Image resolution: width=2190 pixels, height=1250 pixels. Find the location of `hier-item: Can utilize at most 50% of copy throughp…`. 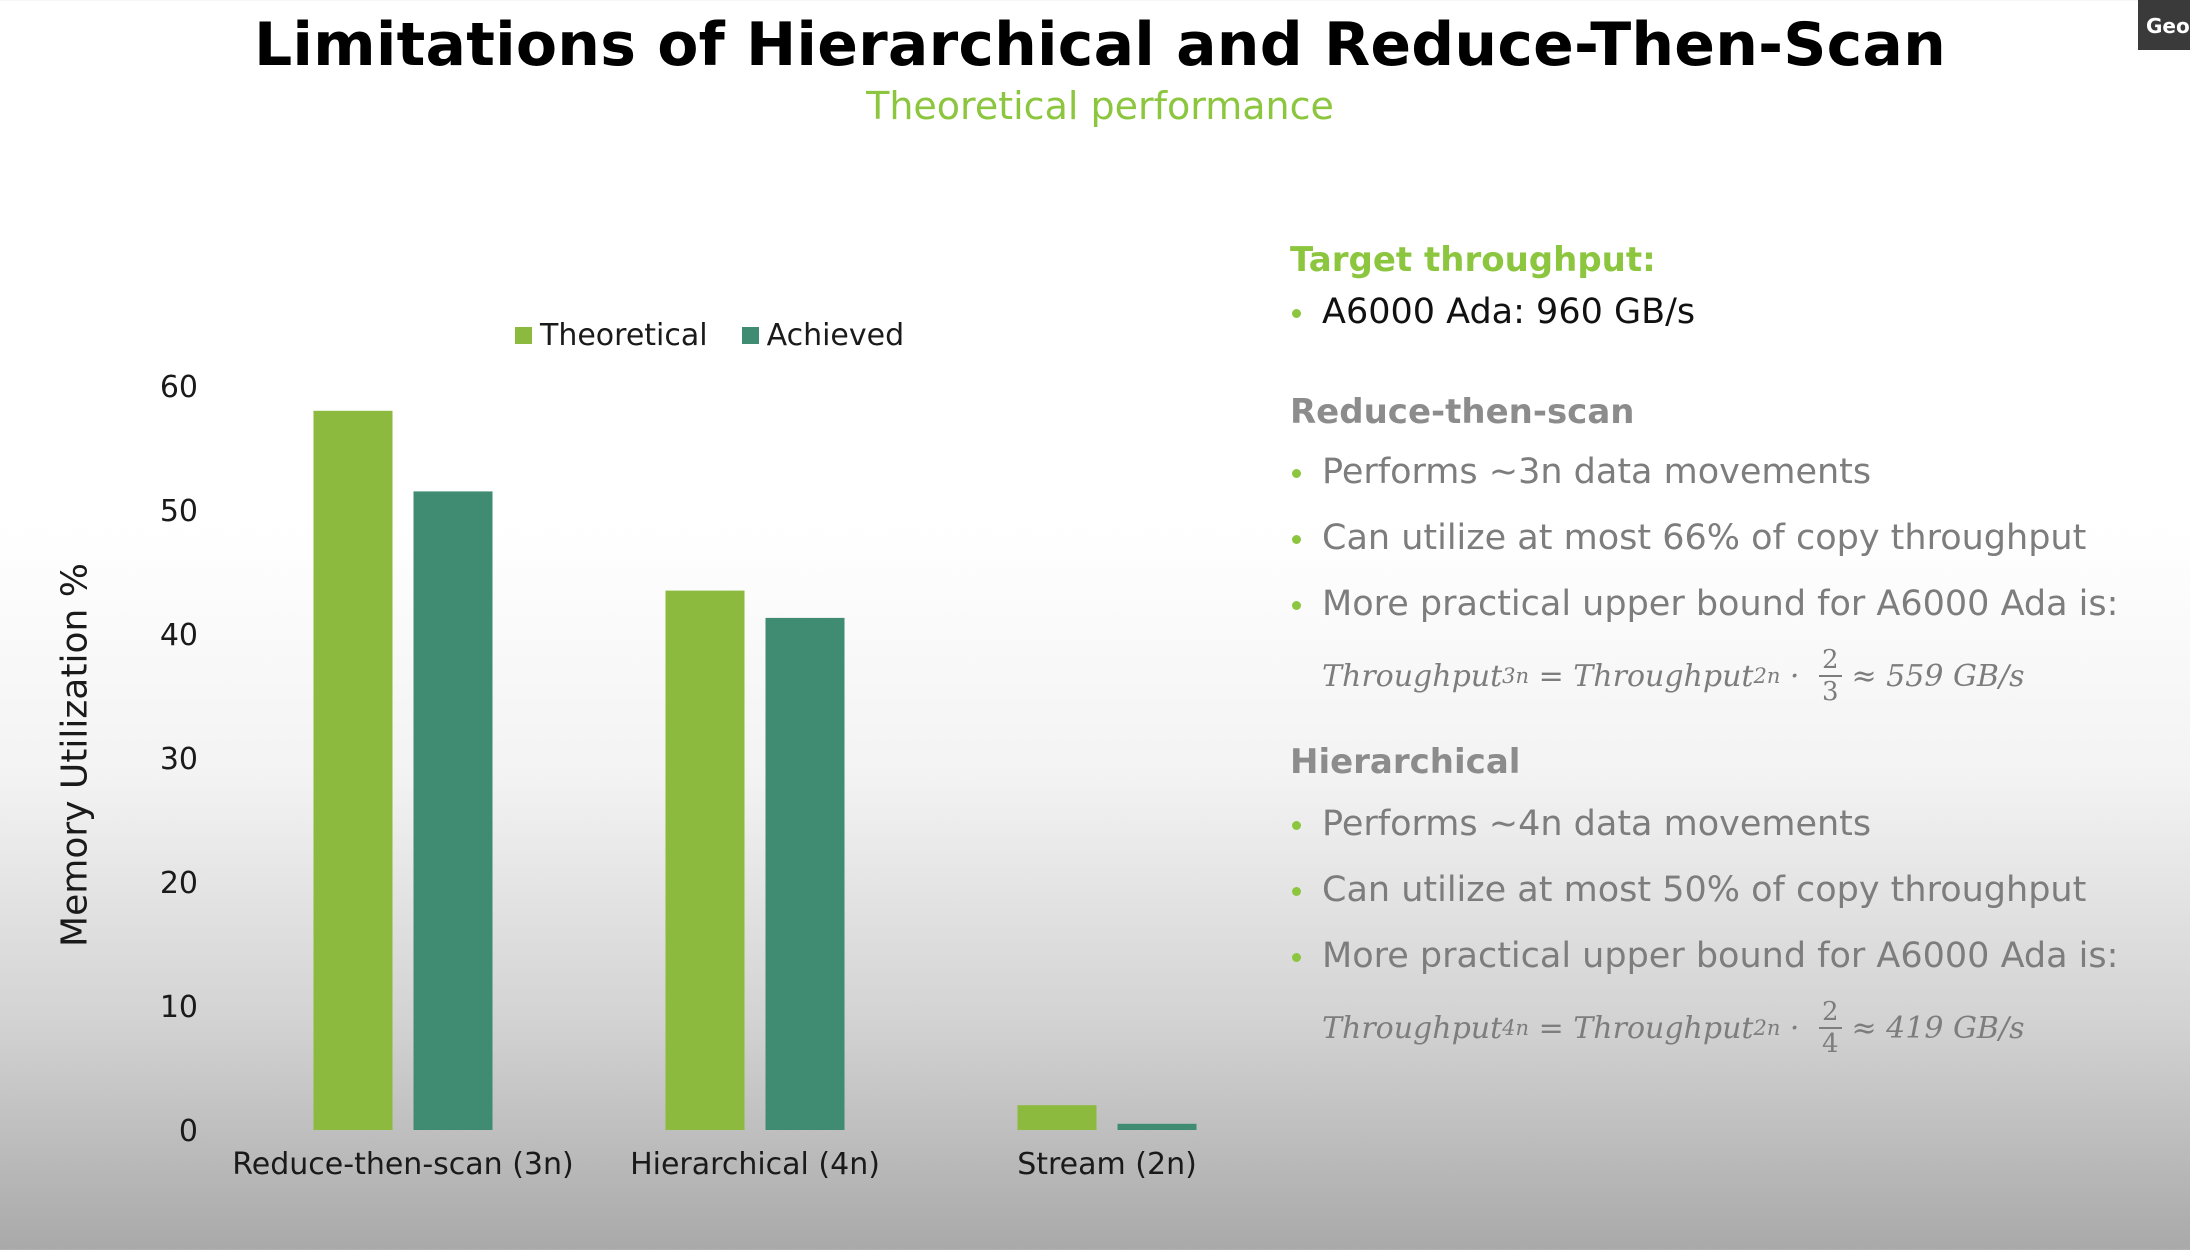

hier-item: Can utilize at most 50% of copy throughp… is located at coordinates (1730, 890).